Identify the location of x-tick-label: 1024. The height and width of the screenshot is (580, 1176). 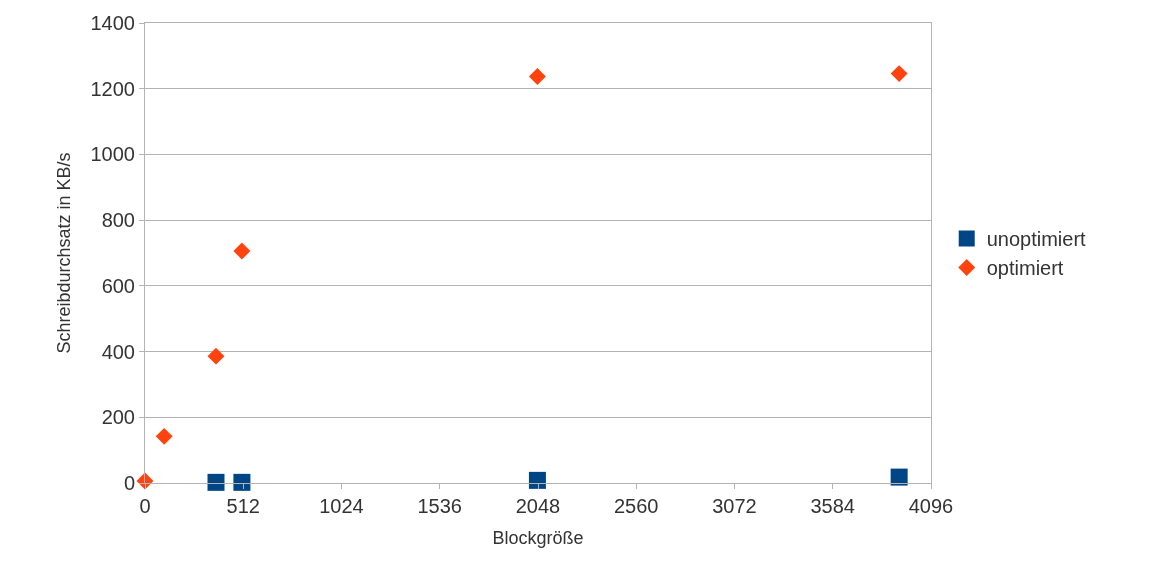
(341, 506).